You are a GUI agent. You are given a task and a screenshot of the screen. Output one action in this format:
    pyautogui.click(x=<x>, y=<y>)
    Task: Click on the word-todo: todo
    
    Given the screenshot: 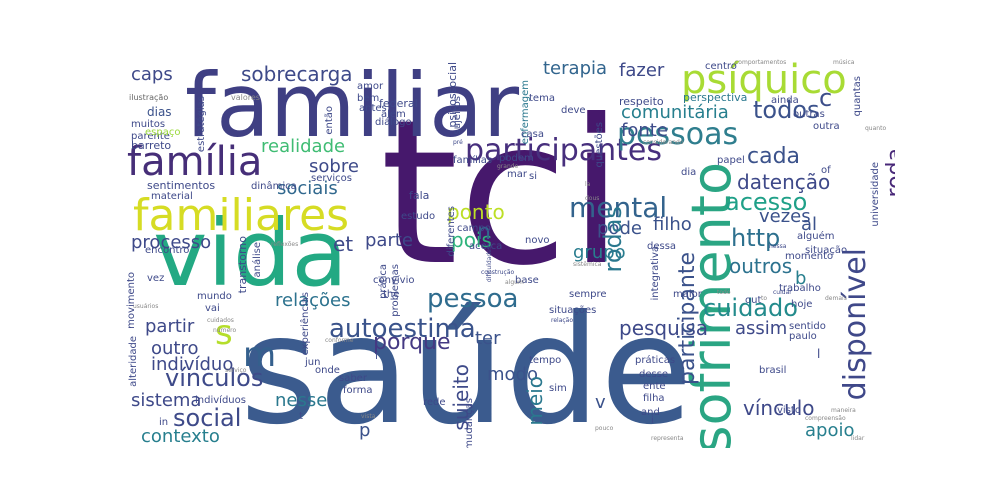 What is the action you would take?
    pyautogui.click(x=724, y=292)
    